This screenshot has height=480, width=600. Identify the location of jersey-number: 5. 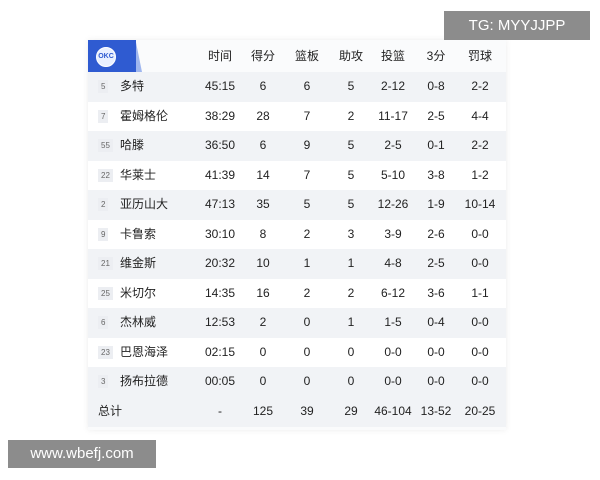
(103, 86).